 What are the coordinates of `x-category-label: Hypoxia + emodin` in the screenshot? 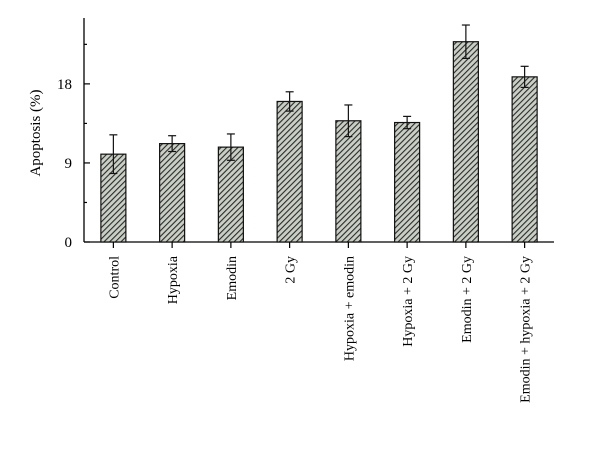 It's located at (349, 308).